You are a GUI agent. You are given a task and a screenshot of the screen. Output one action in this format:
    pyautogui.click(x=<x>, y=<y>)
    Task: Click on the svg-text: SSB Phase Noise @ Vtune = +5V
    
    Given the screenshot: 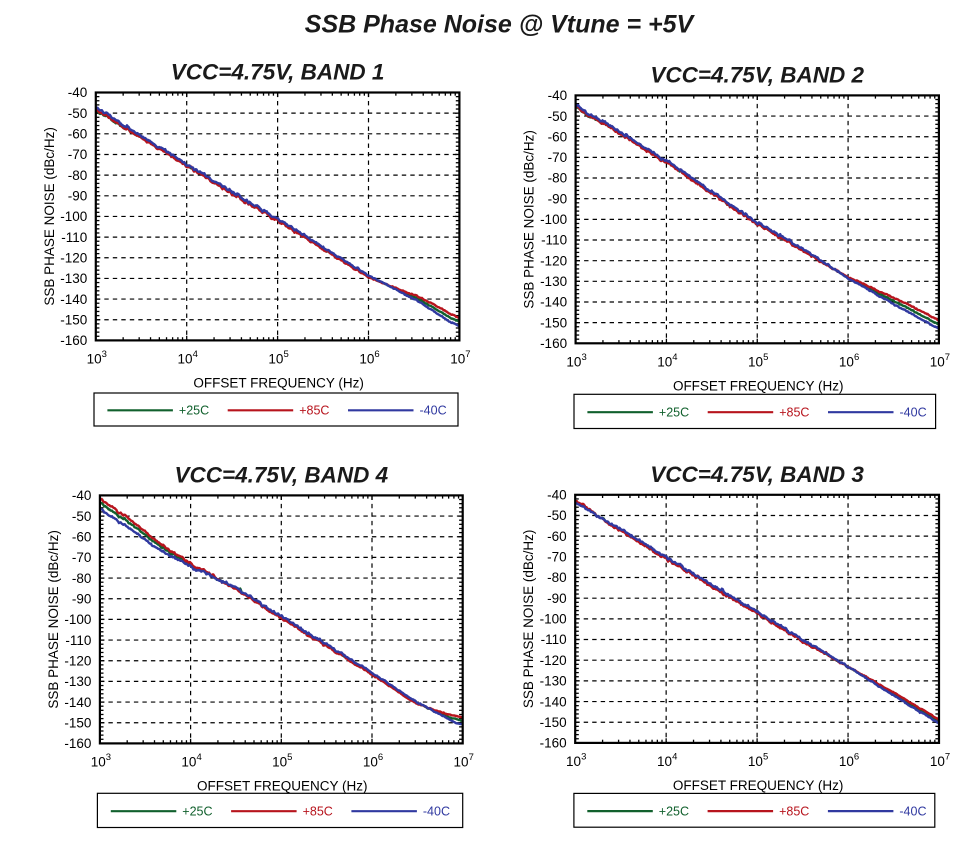 What is the action you would take?
    pyautogui.click(x=500, y=25)
    